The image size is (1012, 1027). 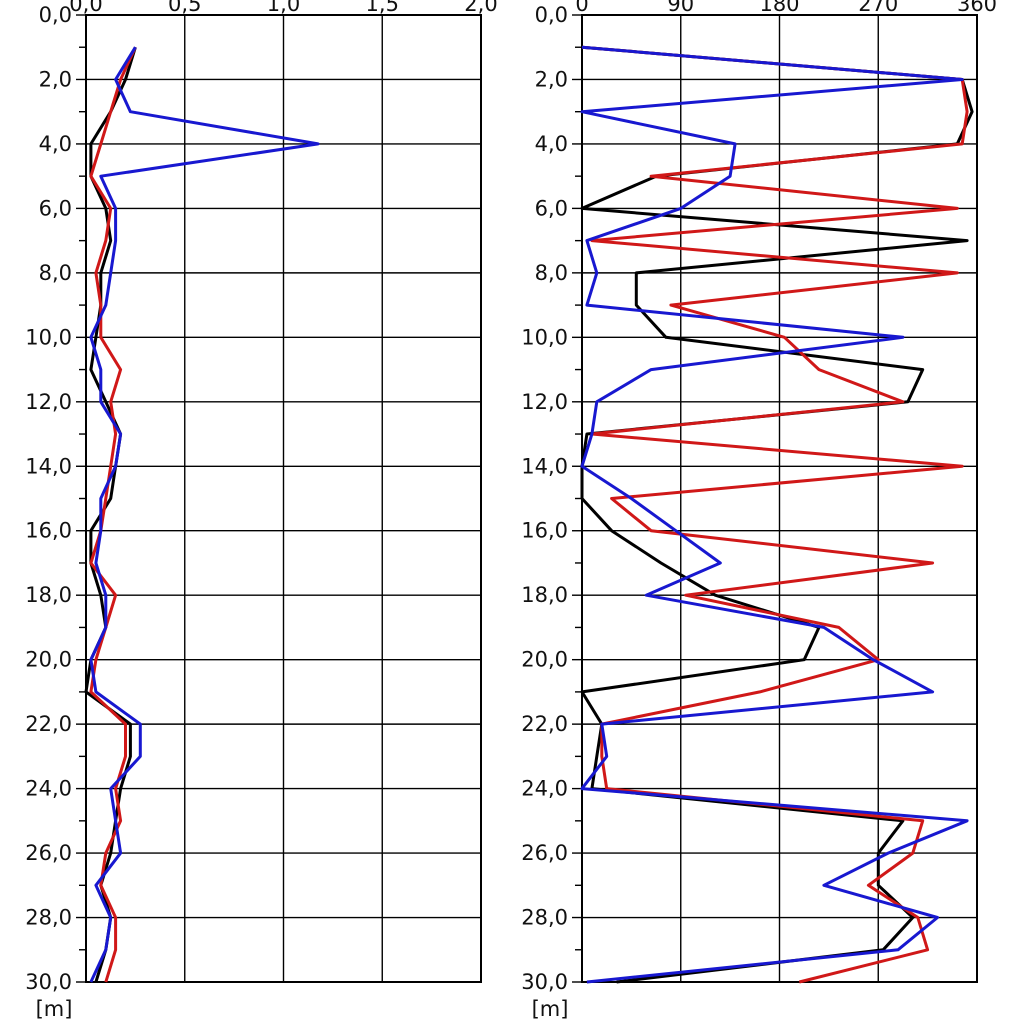 I want to click on x-tick-label: 2,0, so click(x=480, y=8).